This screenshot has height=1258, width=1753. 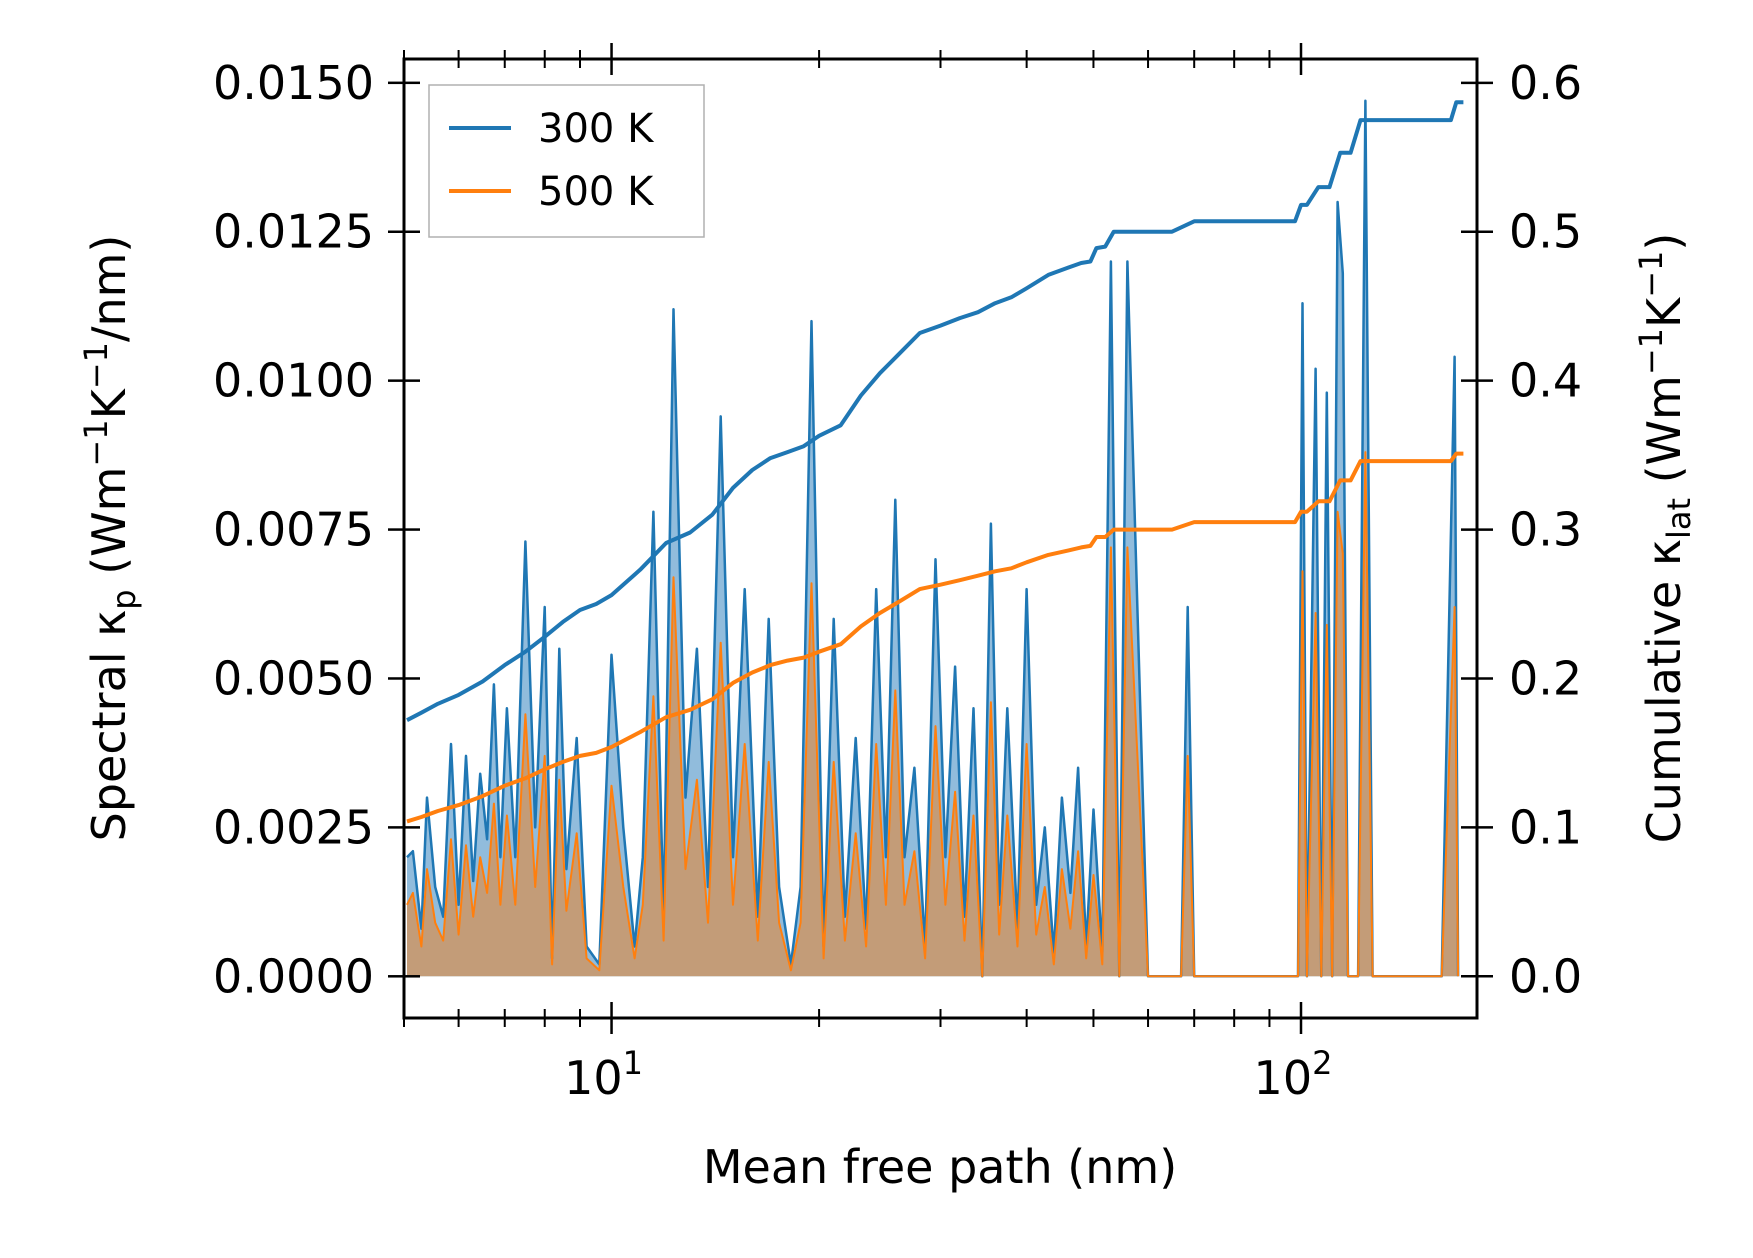 I want to click on y-right-tick-label: 0.3, so click(x=1545, y=530).